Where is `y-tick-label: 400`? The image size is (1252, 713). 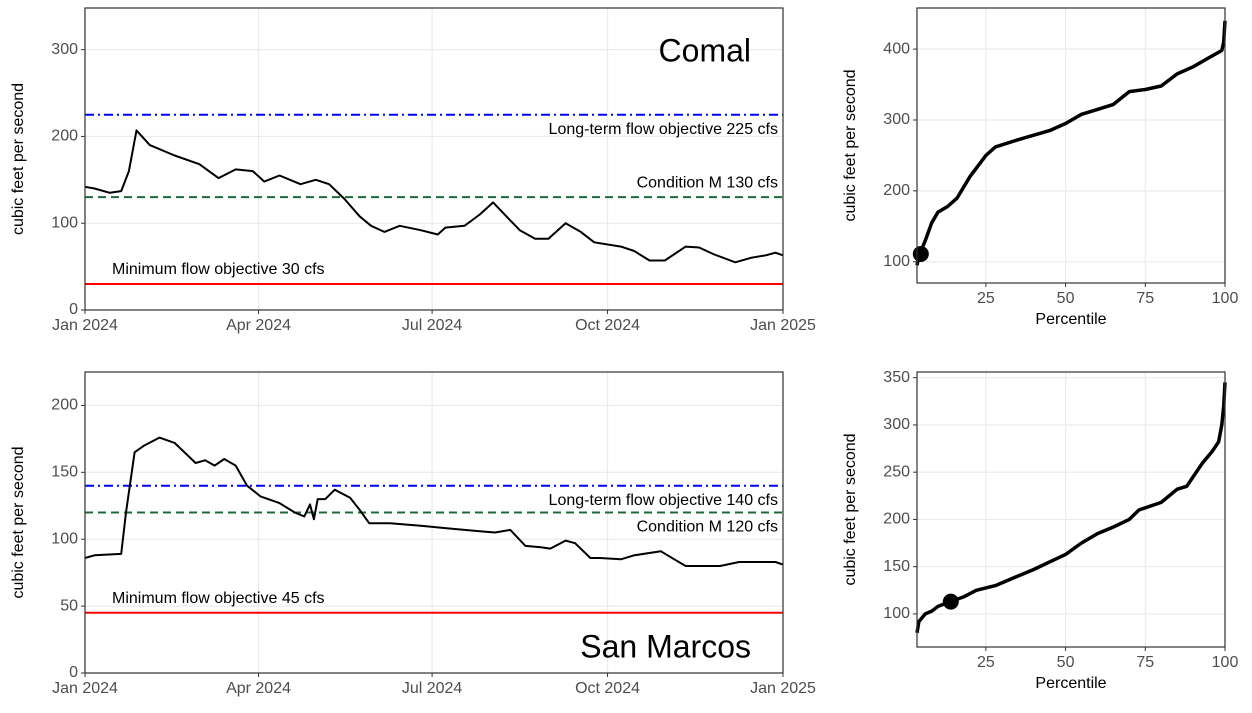
y-tick-label: 400 is located at coordinates (896, 48).